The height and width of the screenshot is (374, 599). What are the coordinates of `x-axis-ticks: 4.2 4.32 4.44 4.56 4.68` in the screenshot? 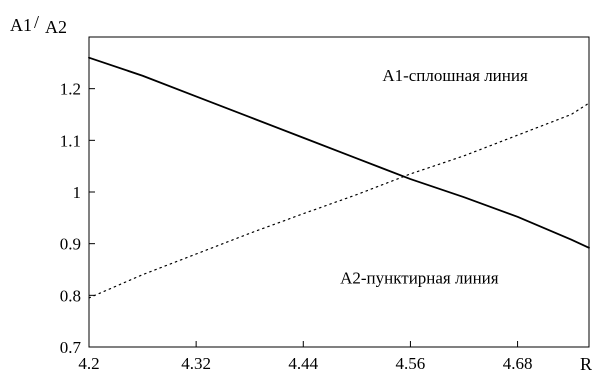 It's located at (305, 357).